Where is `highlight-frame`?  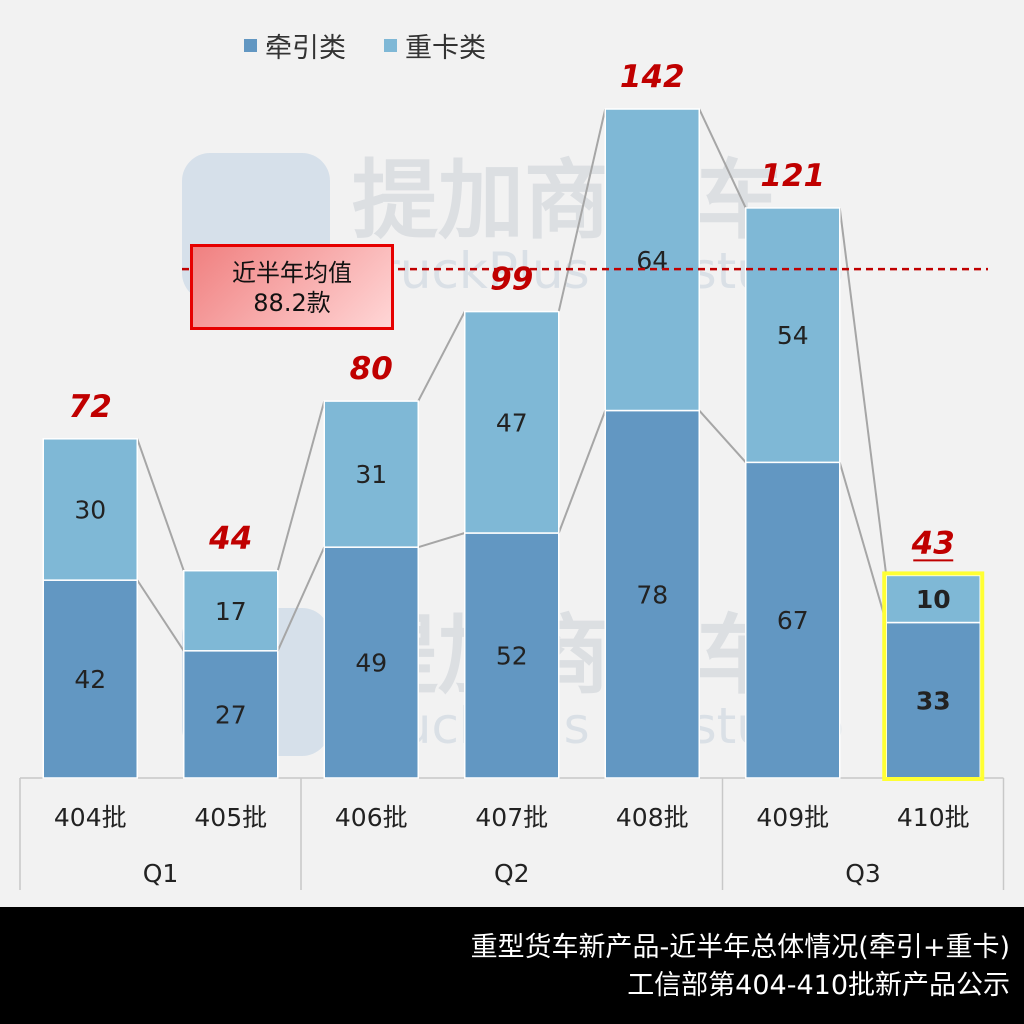 highlight-frame is located at coordinates (933, 676).